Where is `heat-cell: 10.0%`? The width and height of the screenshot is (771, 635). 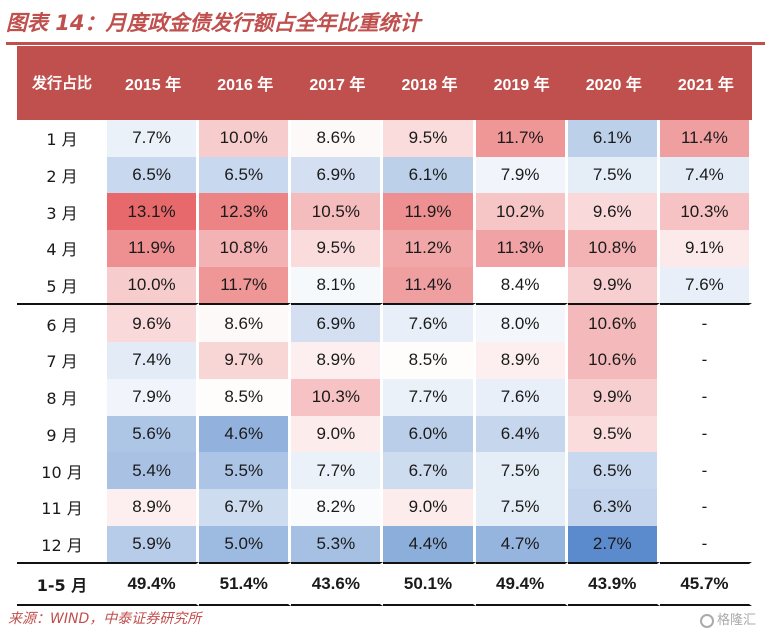 heat-cell: 10.0% is located at coordinates (153, 285).